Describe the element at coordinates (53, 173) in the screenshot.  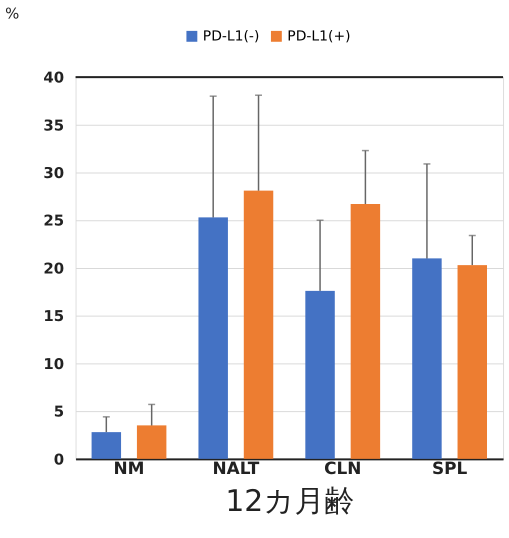
I see `y-tick-label: 30` at that location.